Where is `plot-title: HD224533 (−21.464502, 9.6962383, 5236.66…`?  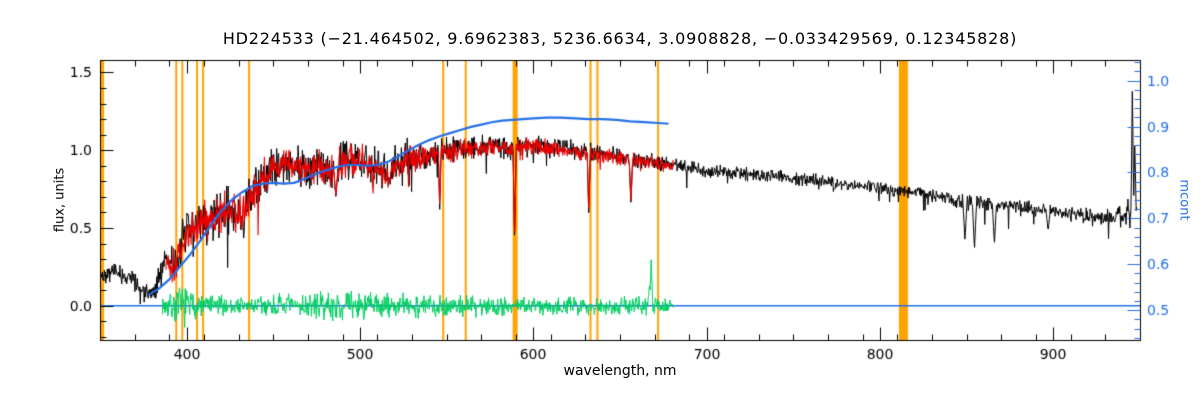
plot-title: HD224533 (−21.464502, 9.6962383, 5236.66… is located at coordinates (620, 38).